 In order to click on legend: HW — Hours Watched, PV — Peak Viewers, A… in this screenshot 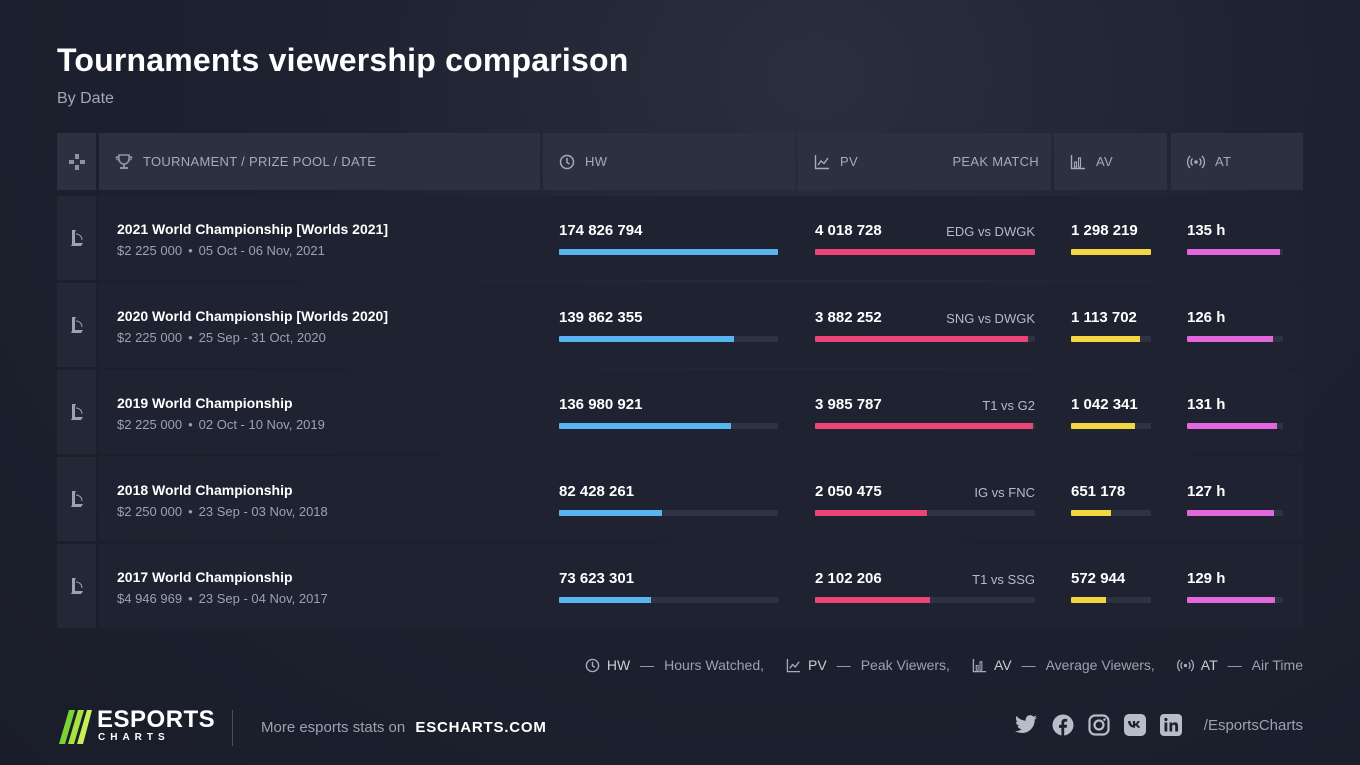, I will do `click(933, 665)`.